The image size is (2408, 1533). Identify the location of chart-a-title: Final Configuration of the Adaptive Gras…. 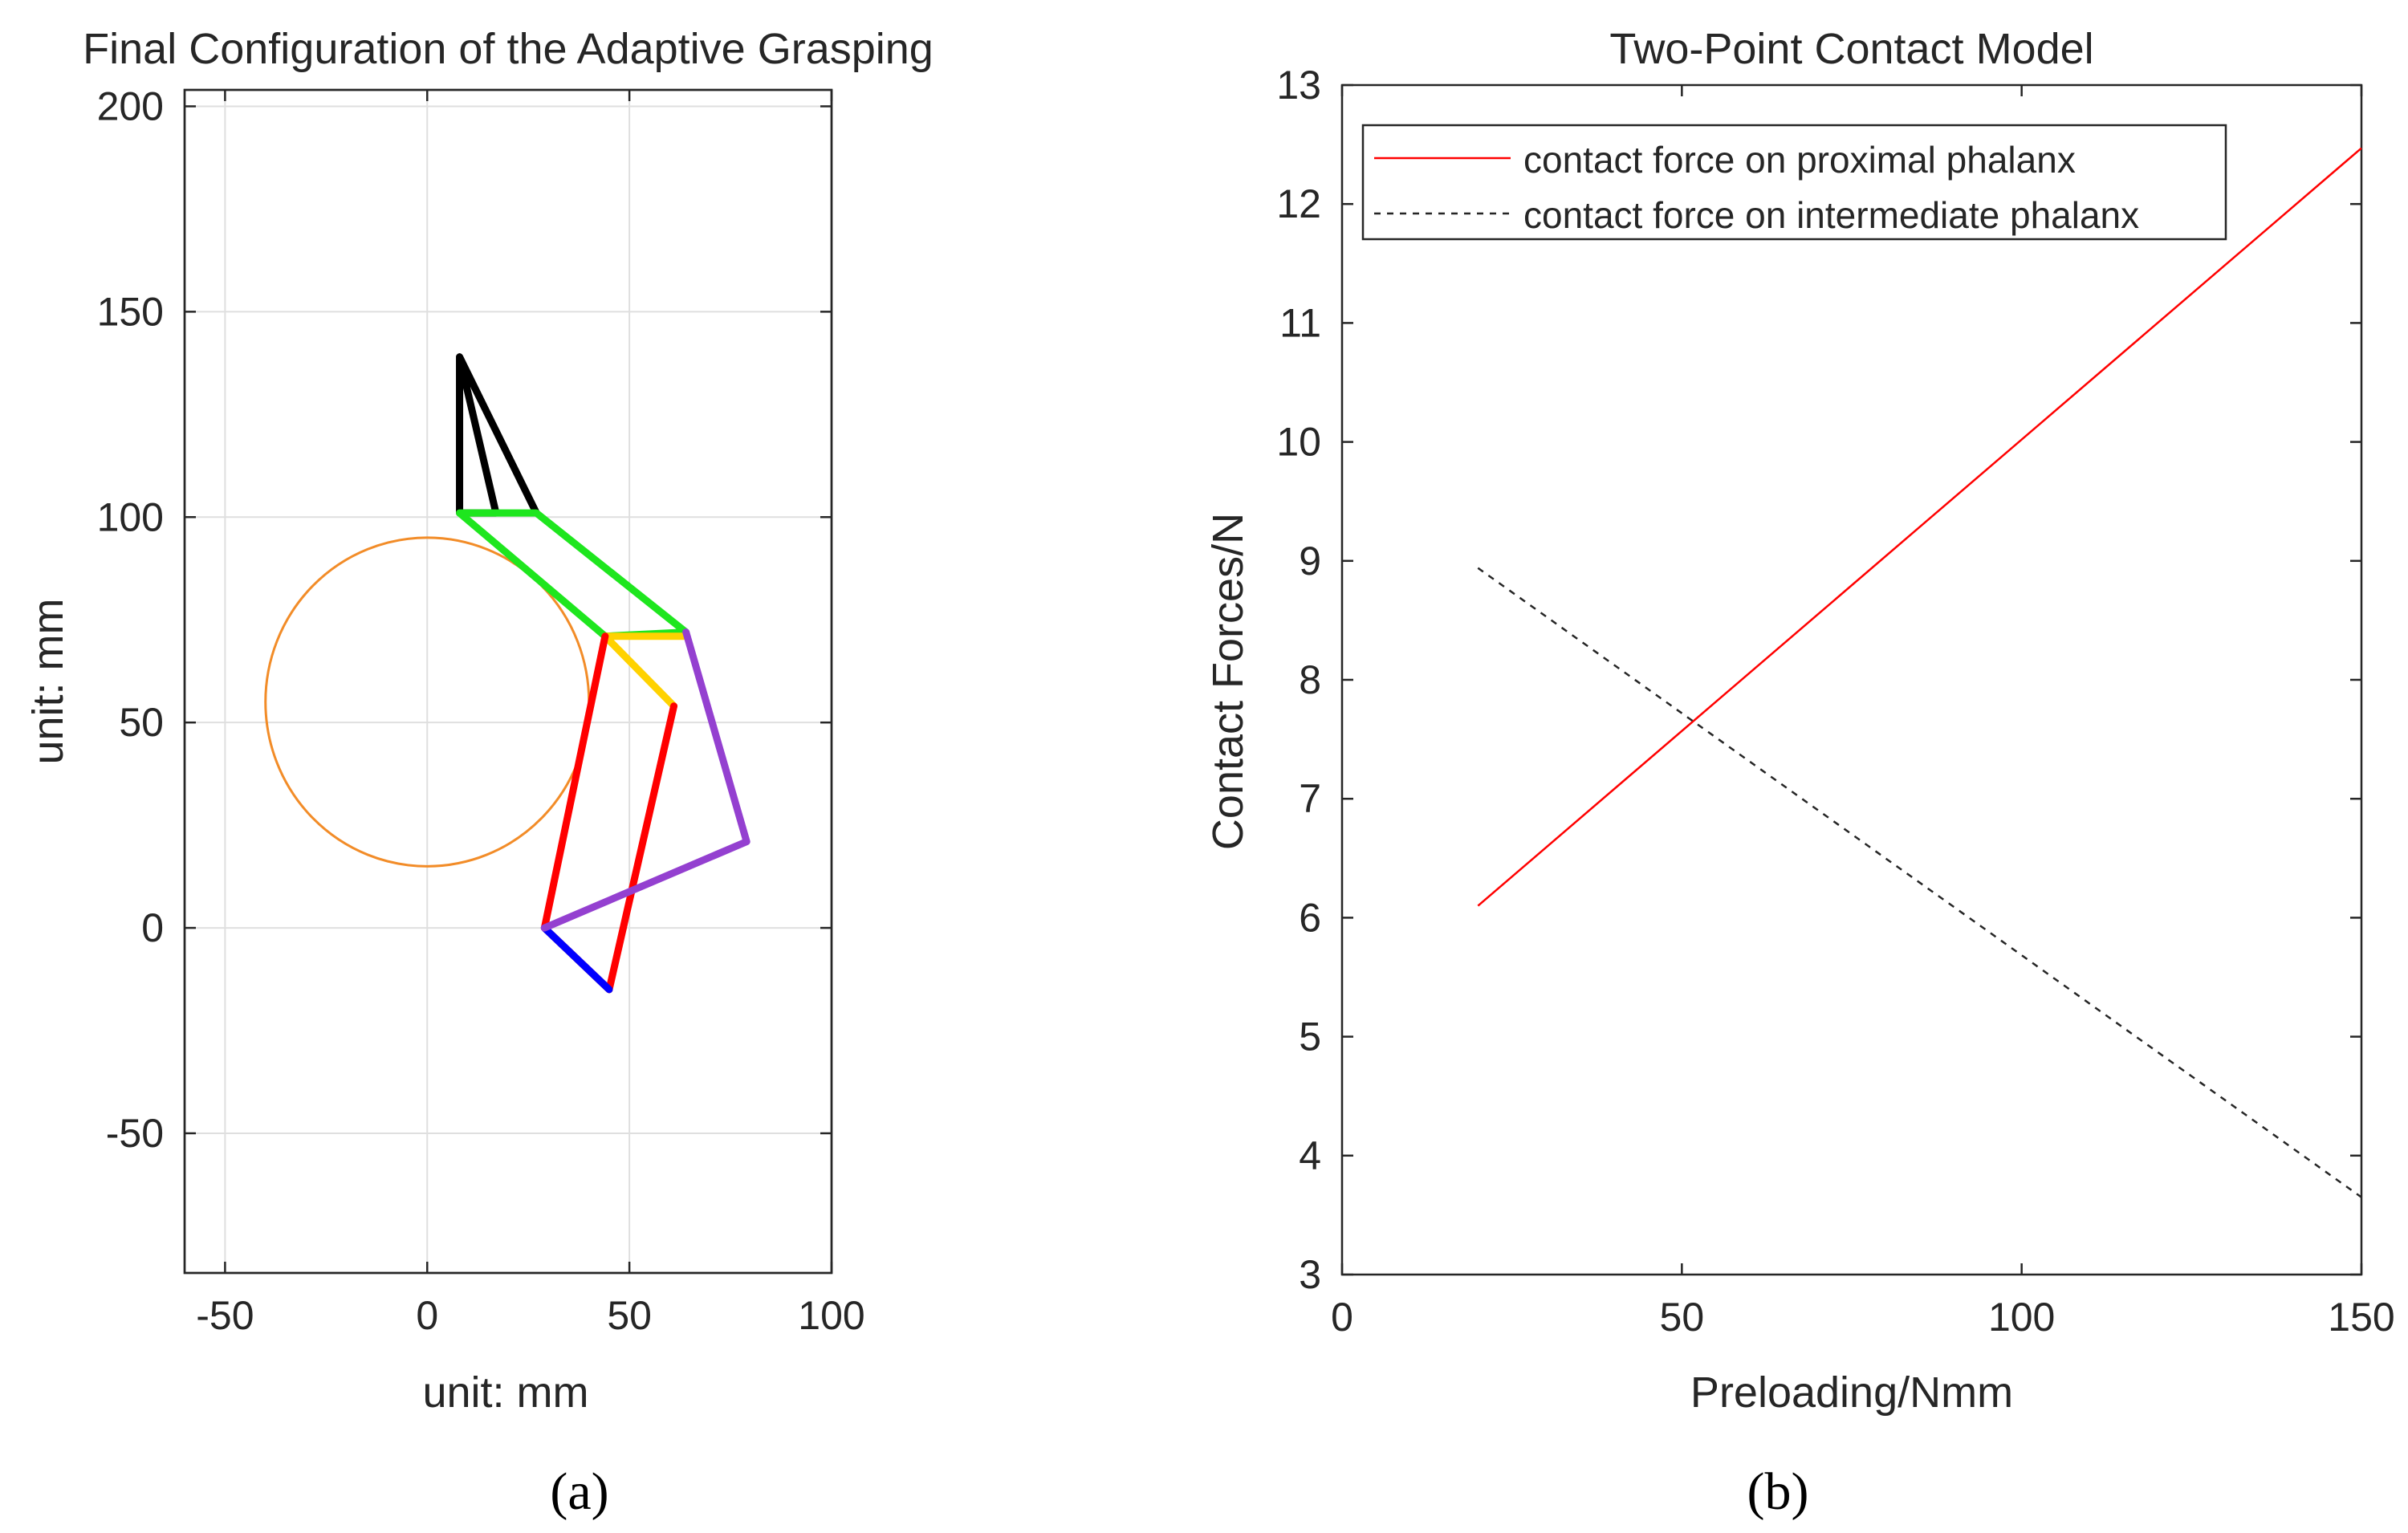
(508, 49).